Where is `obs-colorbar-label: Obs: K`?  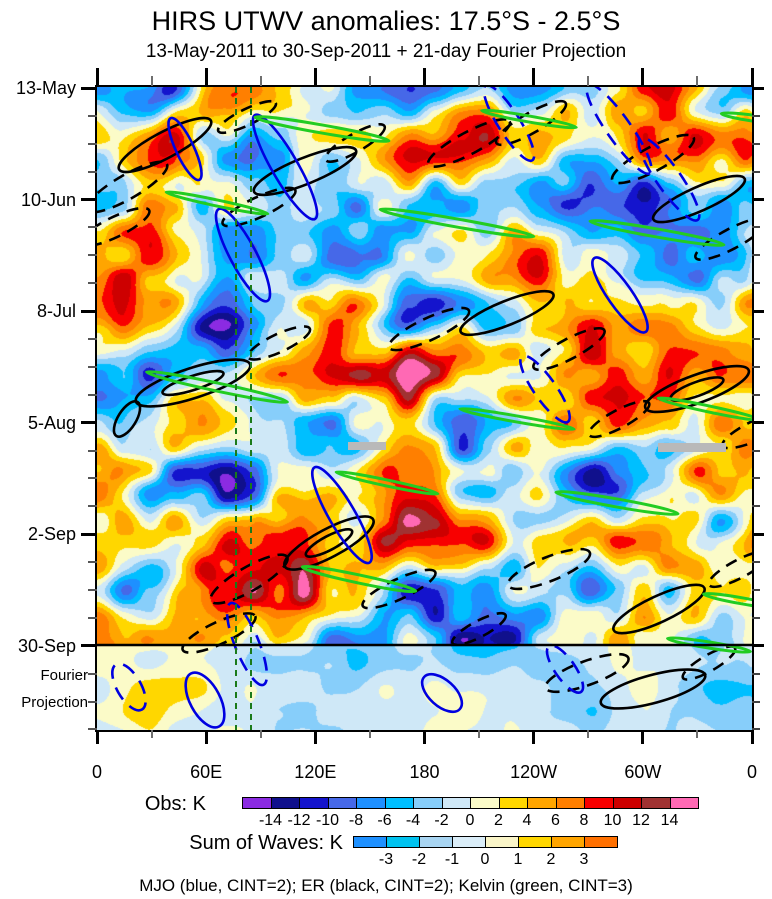 obs-colorbar-label: Obs: K is located at coordinates (175, 804).